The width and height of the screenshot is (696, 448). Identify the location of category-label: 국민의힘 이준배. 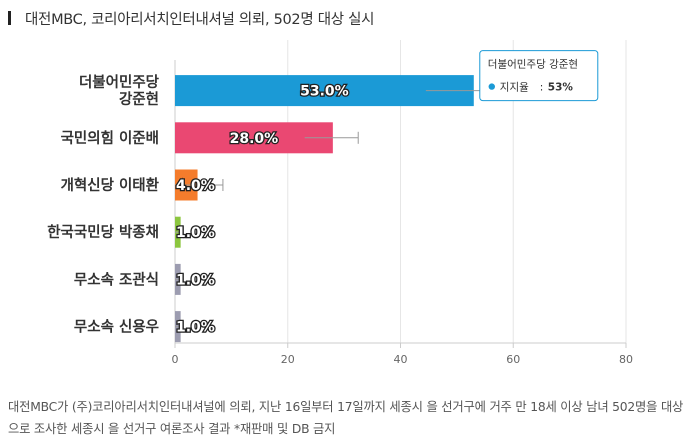
(110, 138).